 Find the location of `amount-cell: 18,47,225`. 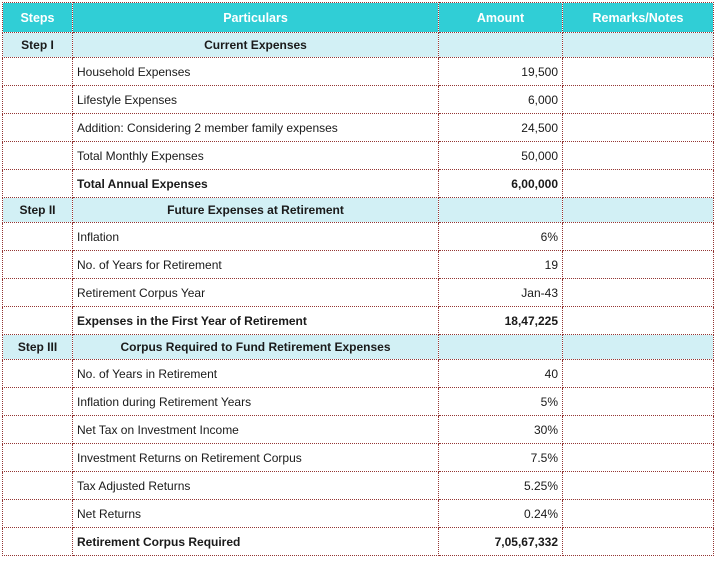

amount-cell: 18,47,225 is located at coordinates (500, 320).